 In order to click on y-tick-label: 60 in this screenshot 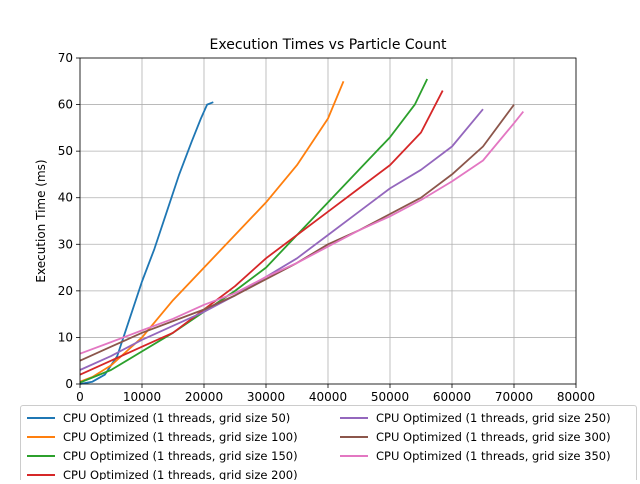, I will do `click(65, 105)`.